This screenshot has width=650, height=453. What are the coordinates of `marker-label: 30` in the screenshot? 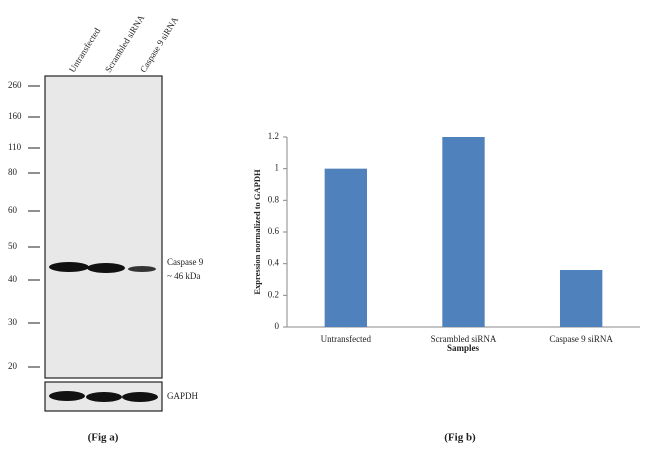 It's located at (13, 322).